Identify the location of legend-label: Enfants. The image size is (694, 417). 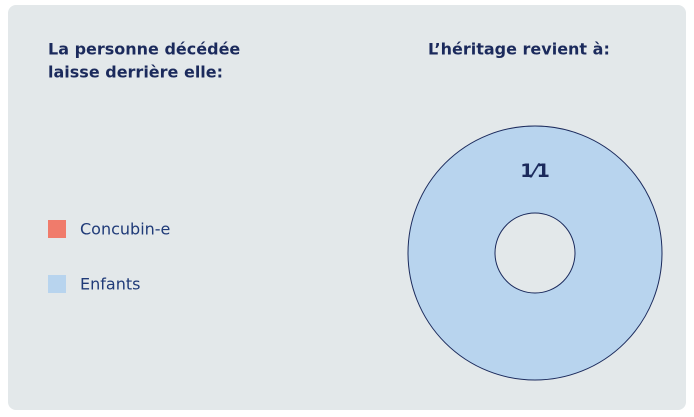
(110, 284).